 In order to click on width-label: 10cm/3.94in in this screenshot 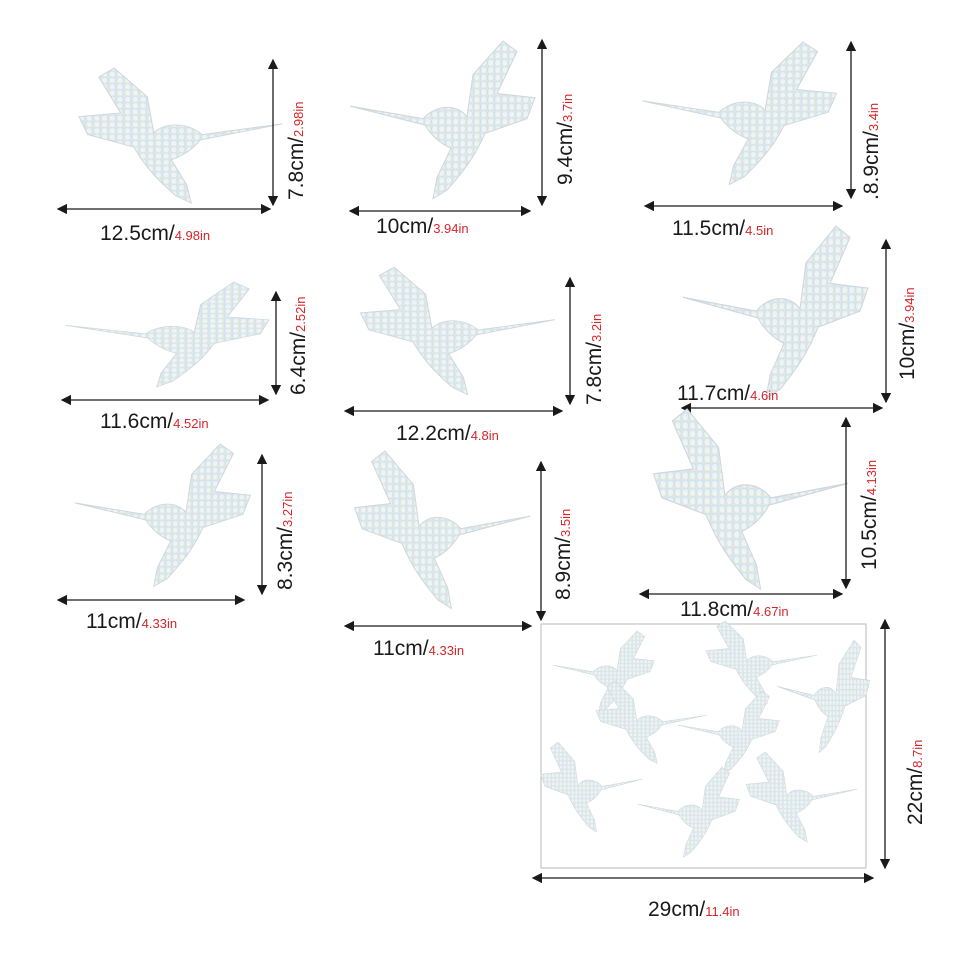, I will do `click(422, 226)`.